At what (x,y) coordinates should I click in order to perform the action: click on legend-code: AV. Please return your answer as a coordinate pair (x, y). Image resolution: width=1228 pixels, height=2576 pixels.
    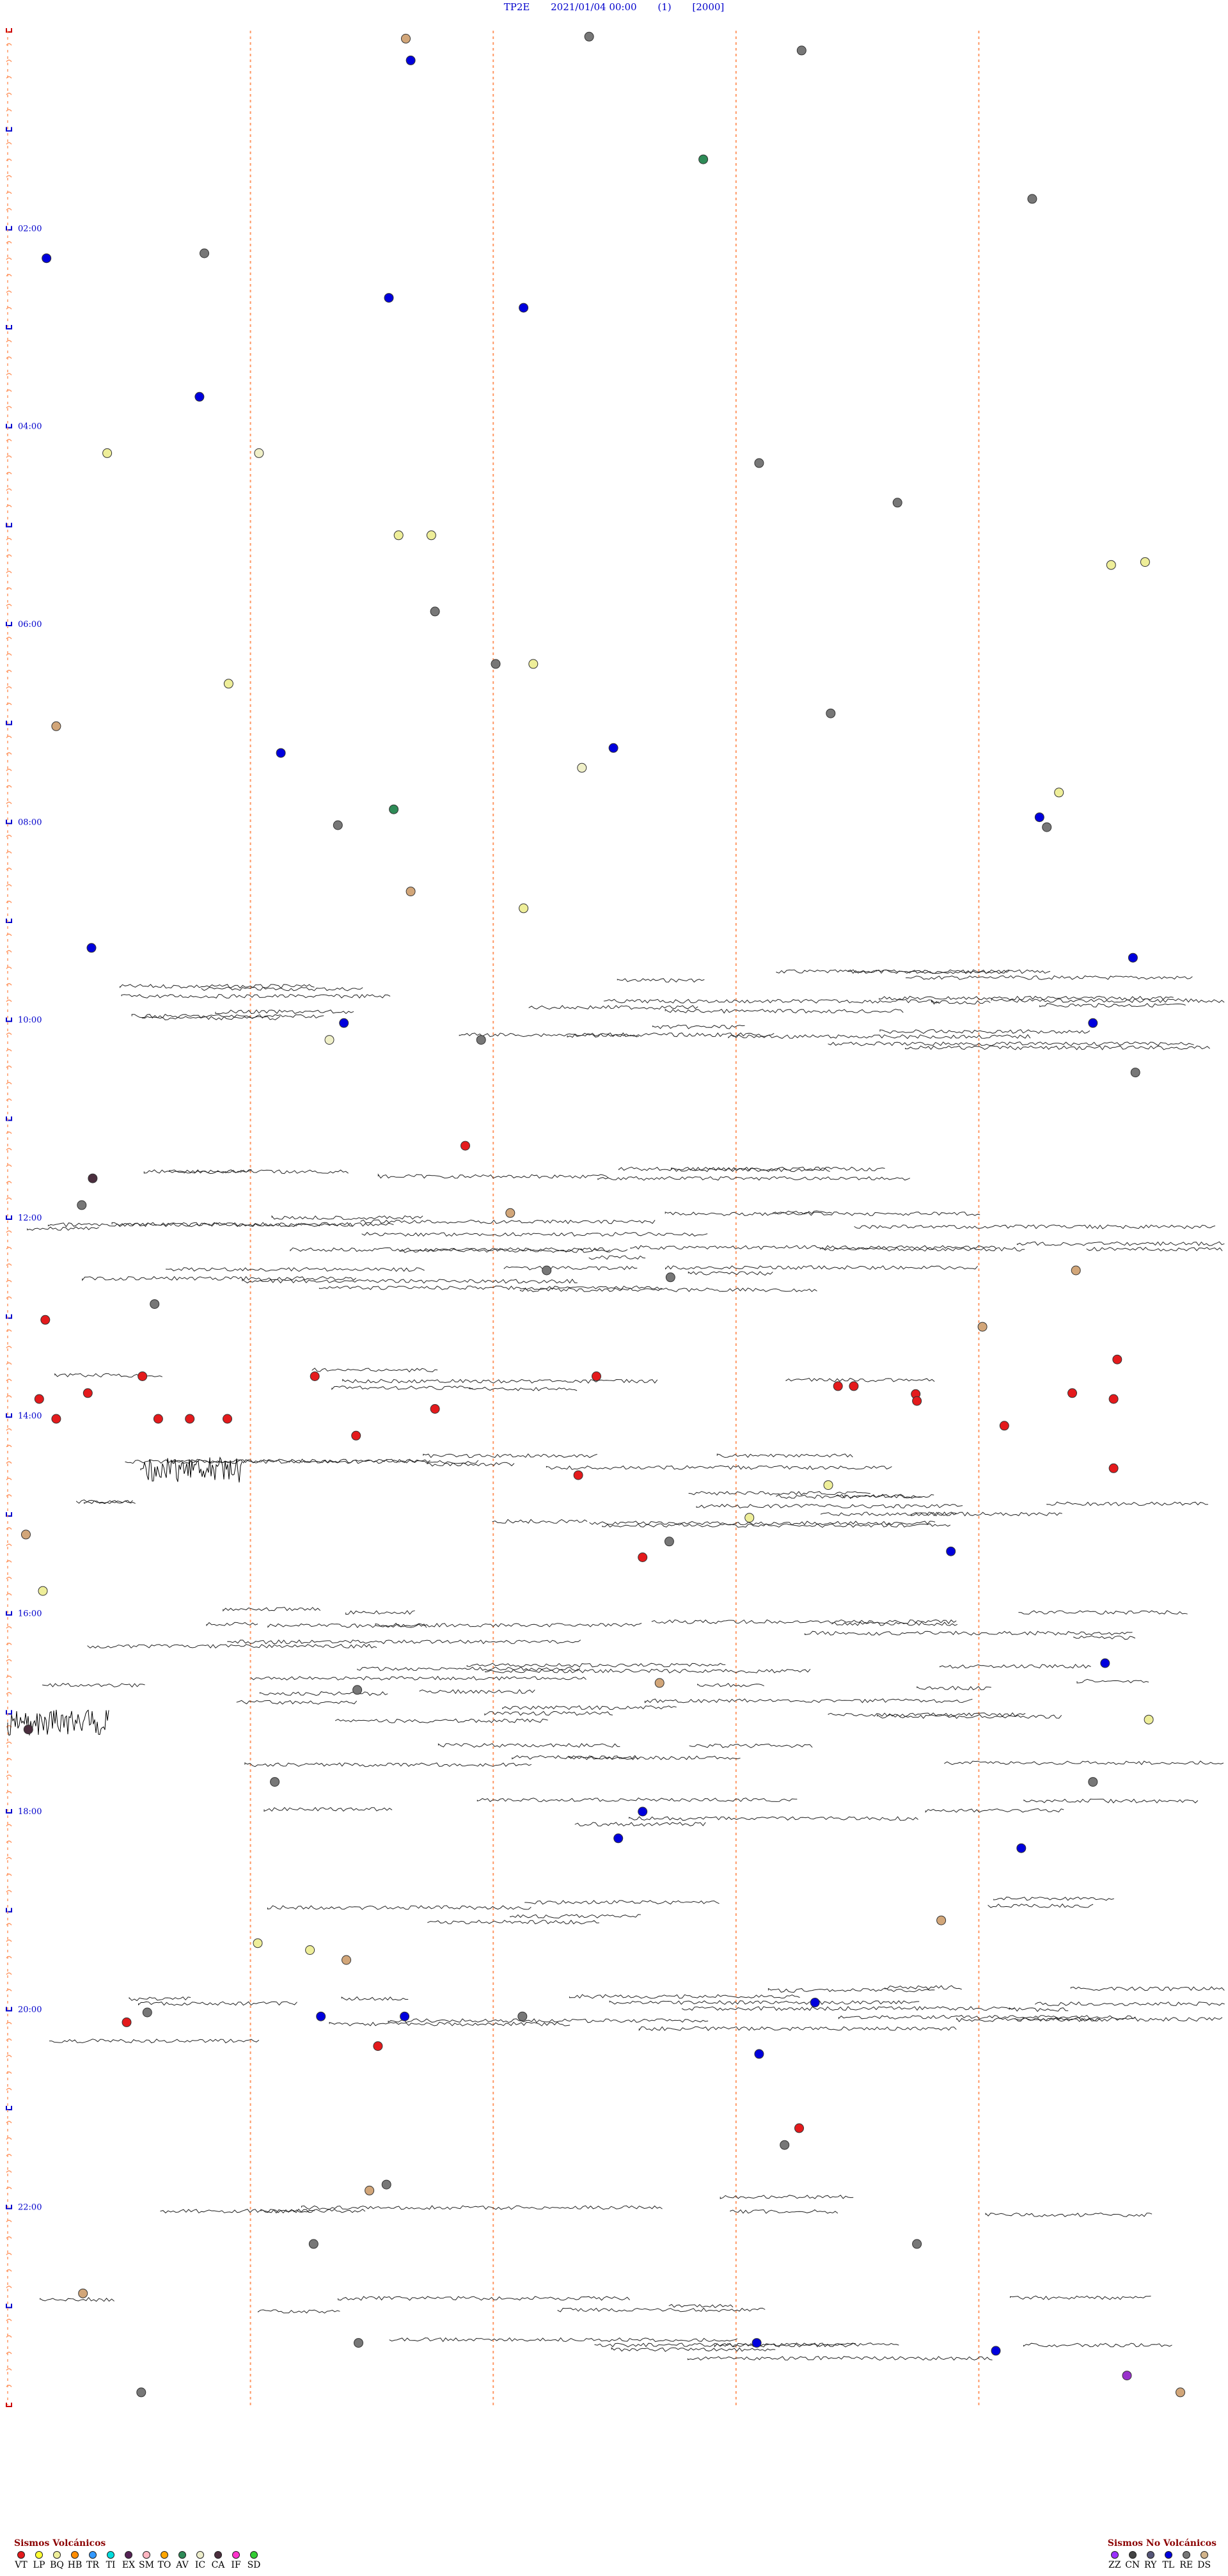
    Looking at the image, I should click on (182, 2565).